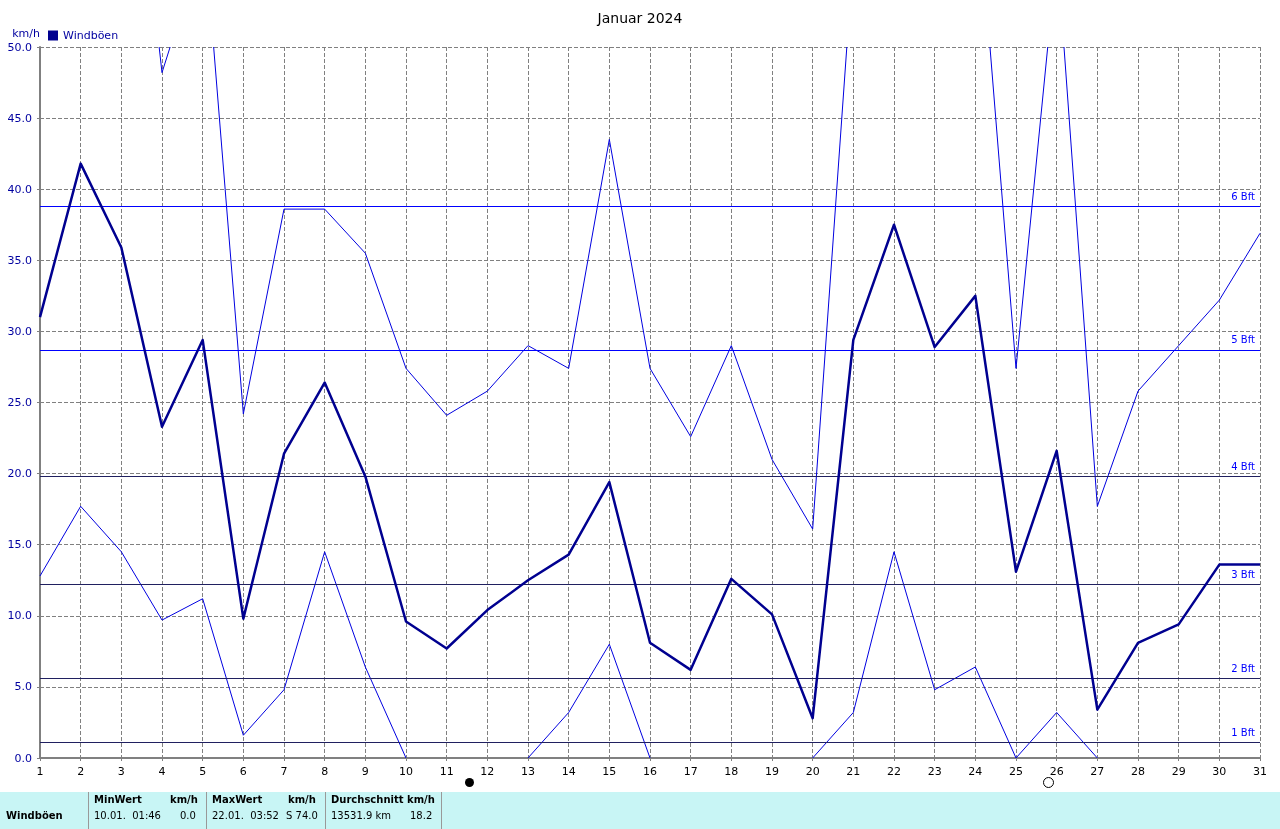  Describe the element at coordinates (19, 616) in the screenshot. I see `y-tick-label: 10.0` at that location.